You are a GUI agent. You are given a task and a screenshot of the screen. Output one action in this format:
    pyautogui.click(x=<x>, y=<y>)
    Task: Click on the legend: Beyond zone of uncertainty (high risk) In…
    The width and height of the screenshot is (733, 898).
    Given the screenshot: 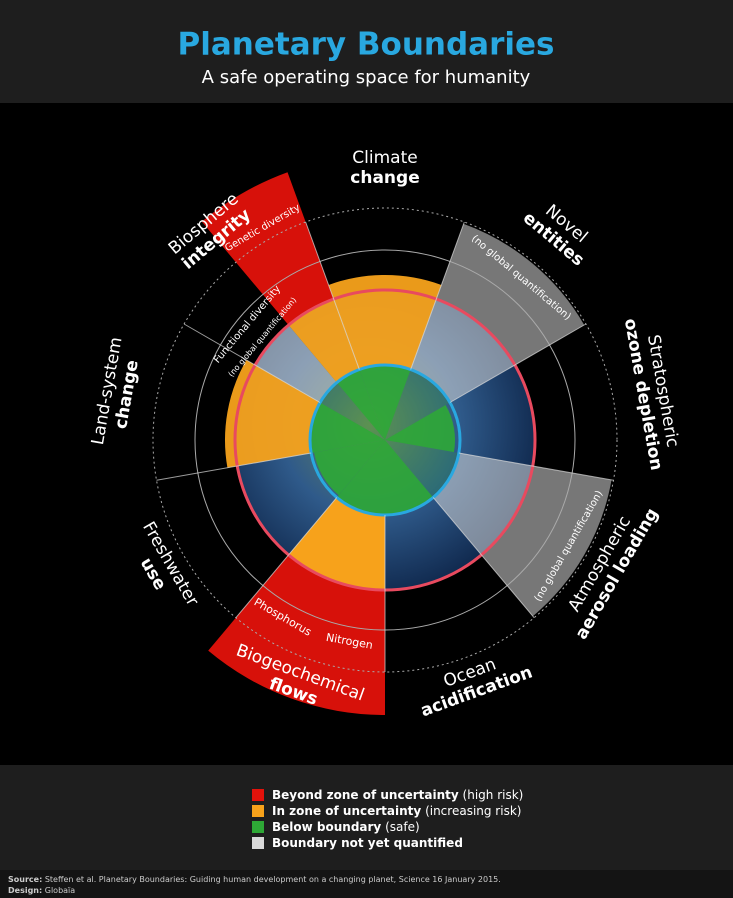 What is the action you would take?
    pyautogui.click(x=387, y=819)
    